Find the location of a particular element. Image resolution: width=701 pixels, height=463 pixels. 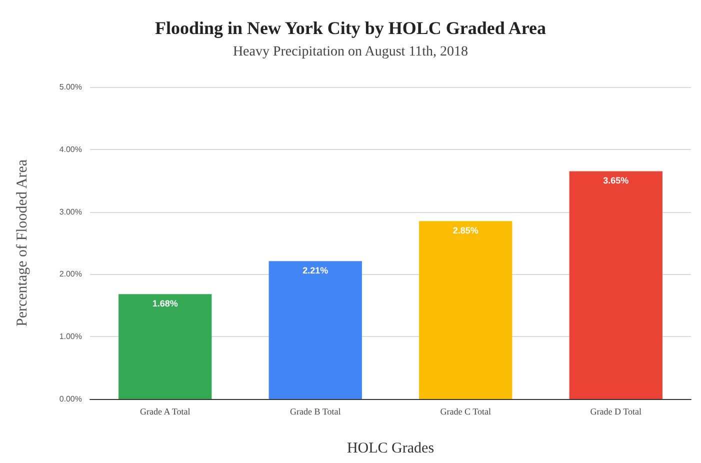

x-tick-label: Grade D Total is located at coordinates (616, 411).